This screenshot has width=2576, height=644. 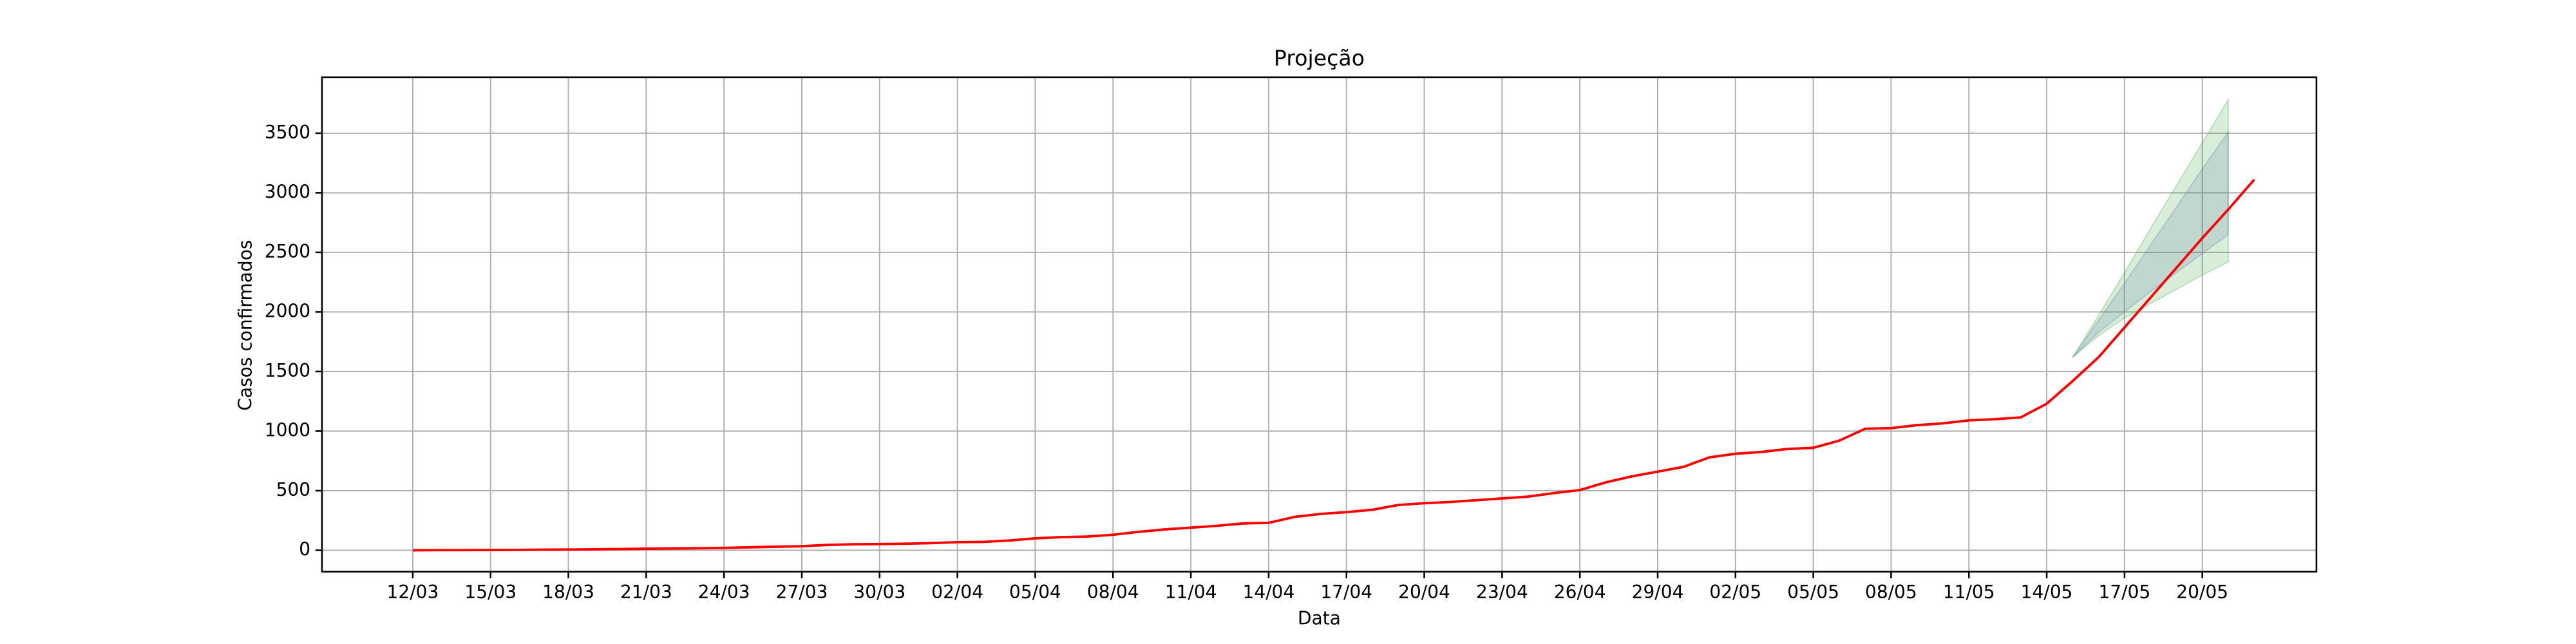 What do you see at coordinates (1319, 619) in the screenshot?
I see `x-axis-label: Data` at bounding box center [1319, 619].